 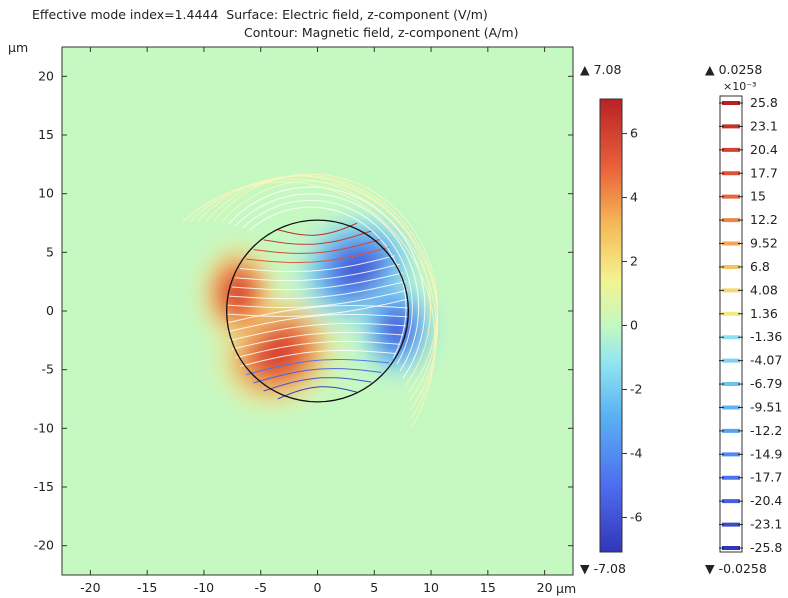 What do you see at coordinates (318, 587) in the screenshot?
I see `x-tick-label: 0` at bounding box center [318, 587].